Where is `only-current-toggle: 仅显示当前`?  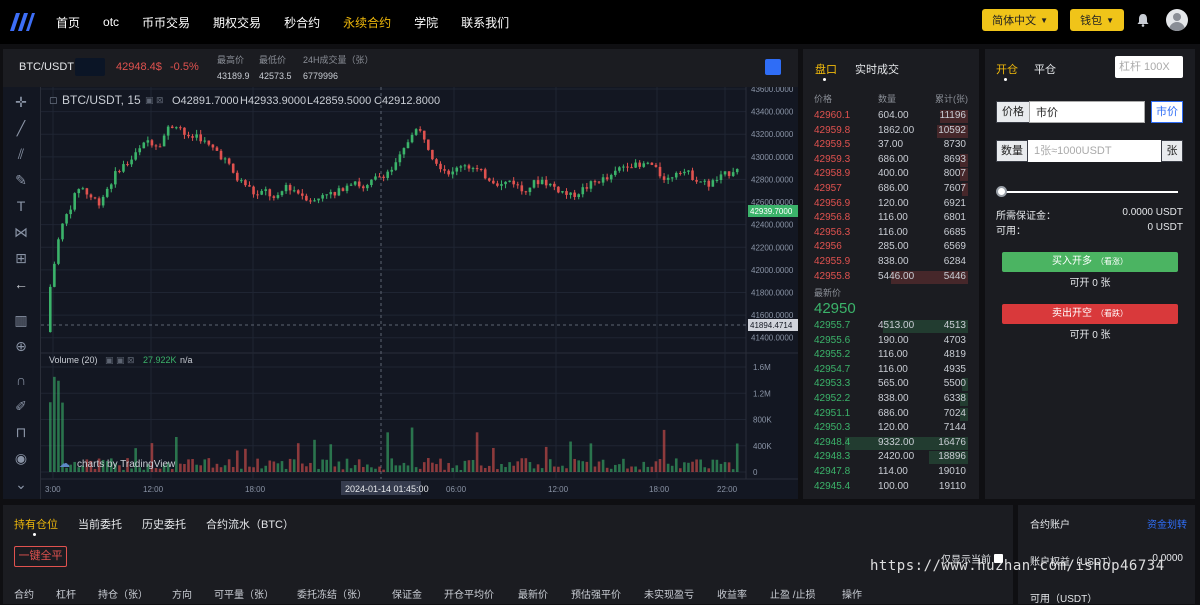
only-current-toggle: 仅显示当前 is located at coordinates (972, 558).